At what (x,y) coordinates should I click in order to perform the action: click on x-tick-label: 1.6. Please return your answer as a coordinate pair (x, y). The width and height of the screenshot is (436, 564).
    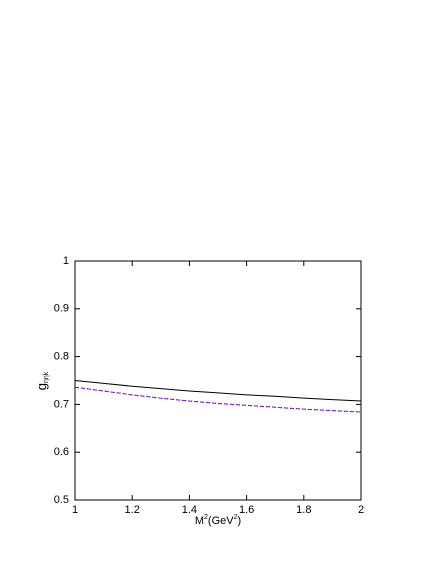
    Looking at the image, I should click on (246, 510).